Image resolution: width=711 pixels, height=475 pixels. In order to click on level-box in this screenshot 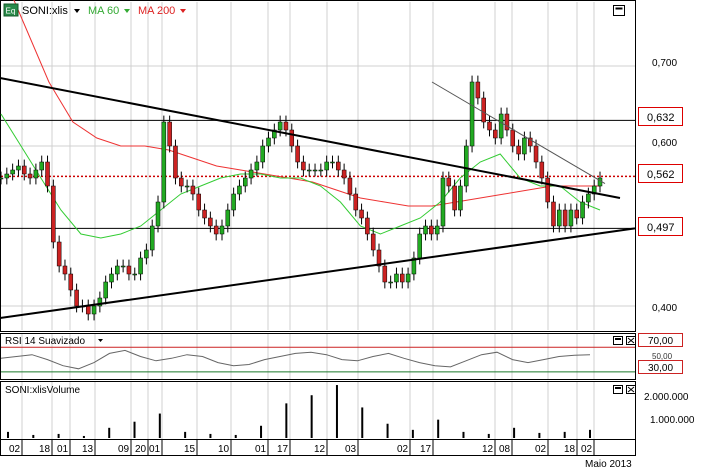, I will do `click(660, 173)`.